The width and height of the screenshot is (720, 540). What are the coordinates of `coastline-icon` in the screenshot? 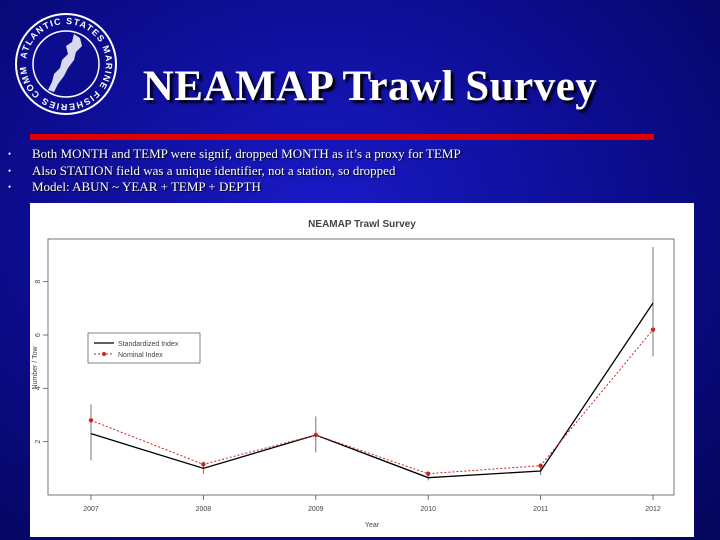 It's located at (65, 63).